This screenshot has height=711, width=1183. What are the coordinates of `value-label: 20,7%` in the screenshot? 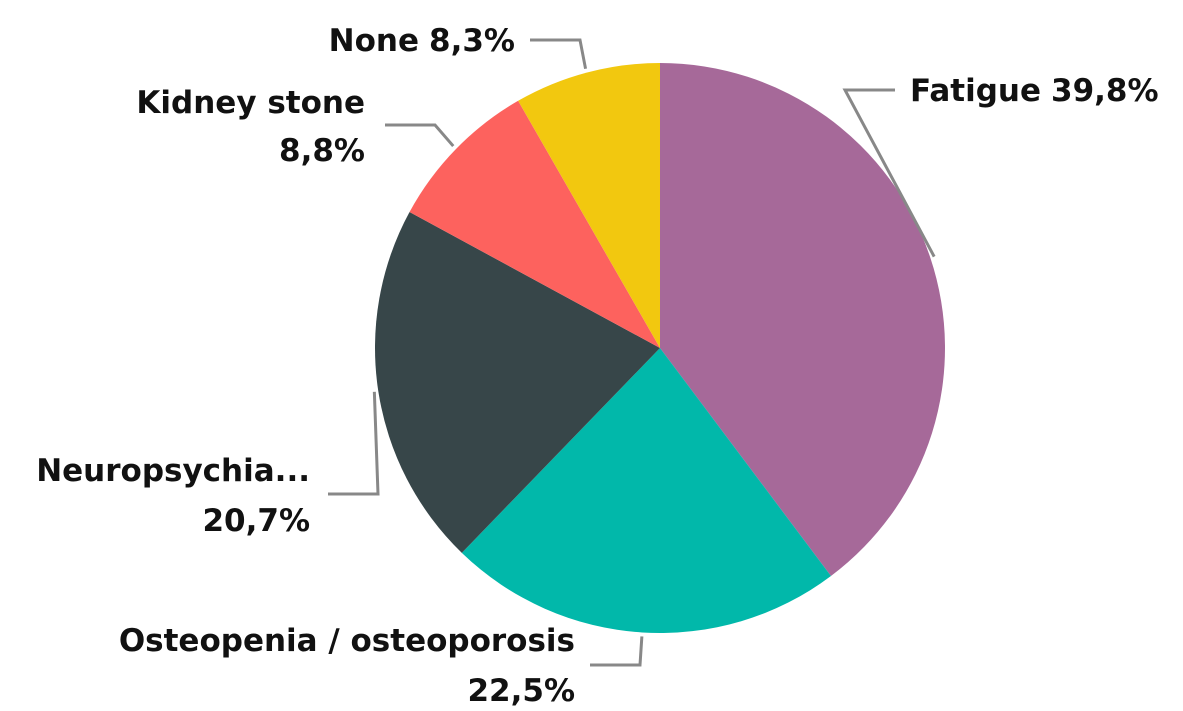 It's located at (256, 521).